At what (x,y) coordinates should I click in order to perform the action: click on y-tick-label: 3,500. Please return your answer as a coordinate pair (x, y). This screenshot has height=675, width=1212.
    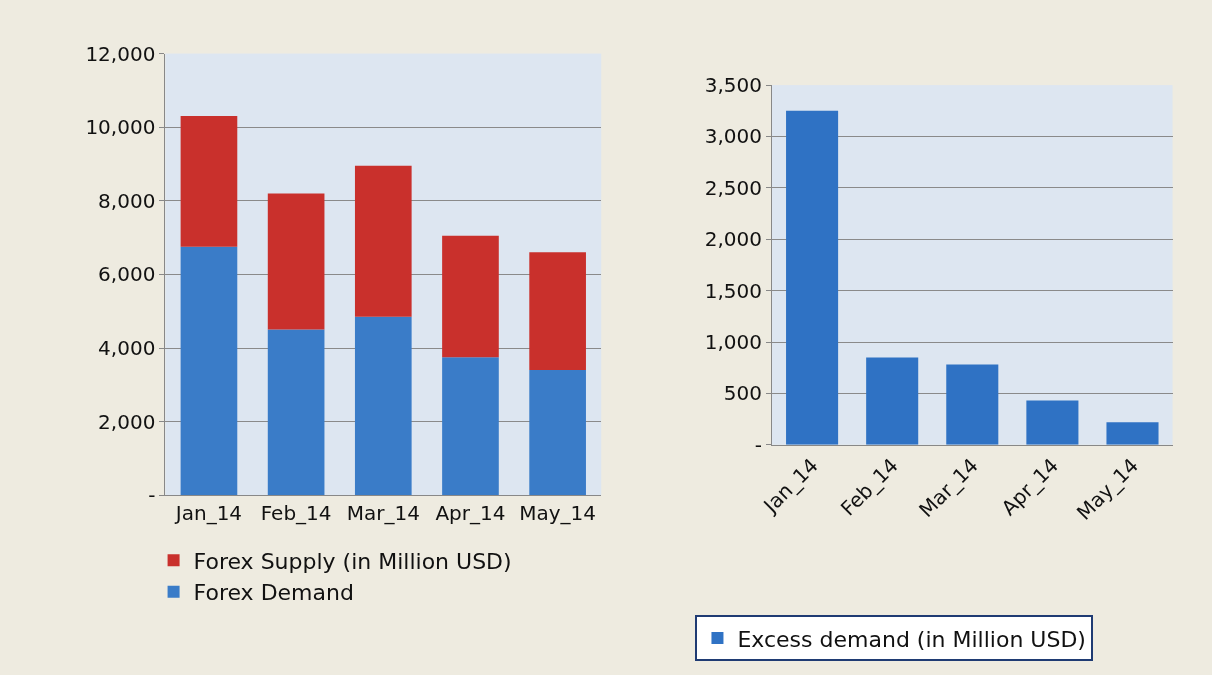
    Looking at the image, I should click on (733, 85).